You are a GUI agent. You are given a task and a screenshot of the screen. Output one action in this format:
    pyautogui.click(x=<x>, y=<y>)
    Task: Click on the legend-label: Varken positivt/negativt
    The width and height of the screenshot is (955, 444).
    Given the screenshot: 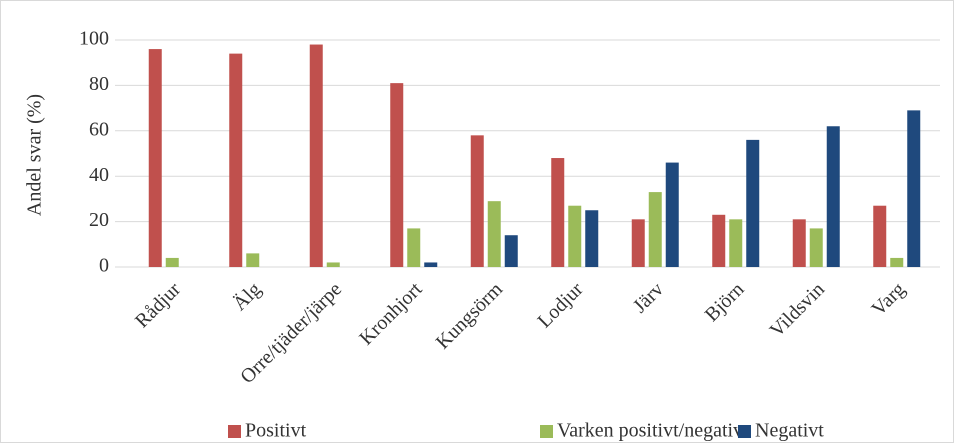 What is the action you would take?
    pyautogui.click(x=653, y=431)
    